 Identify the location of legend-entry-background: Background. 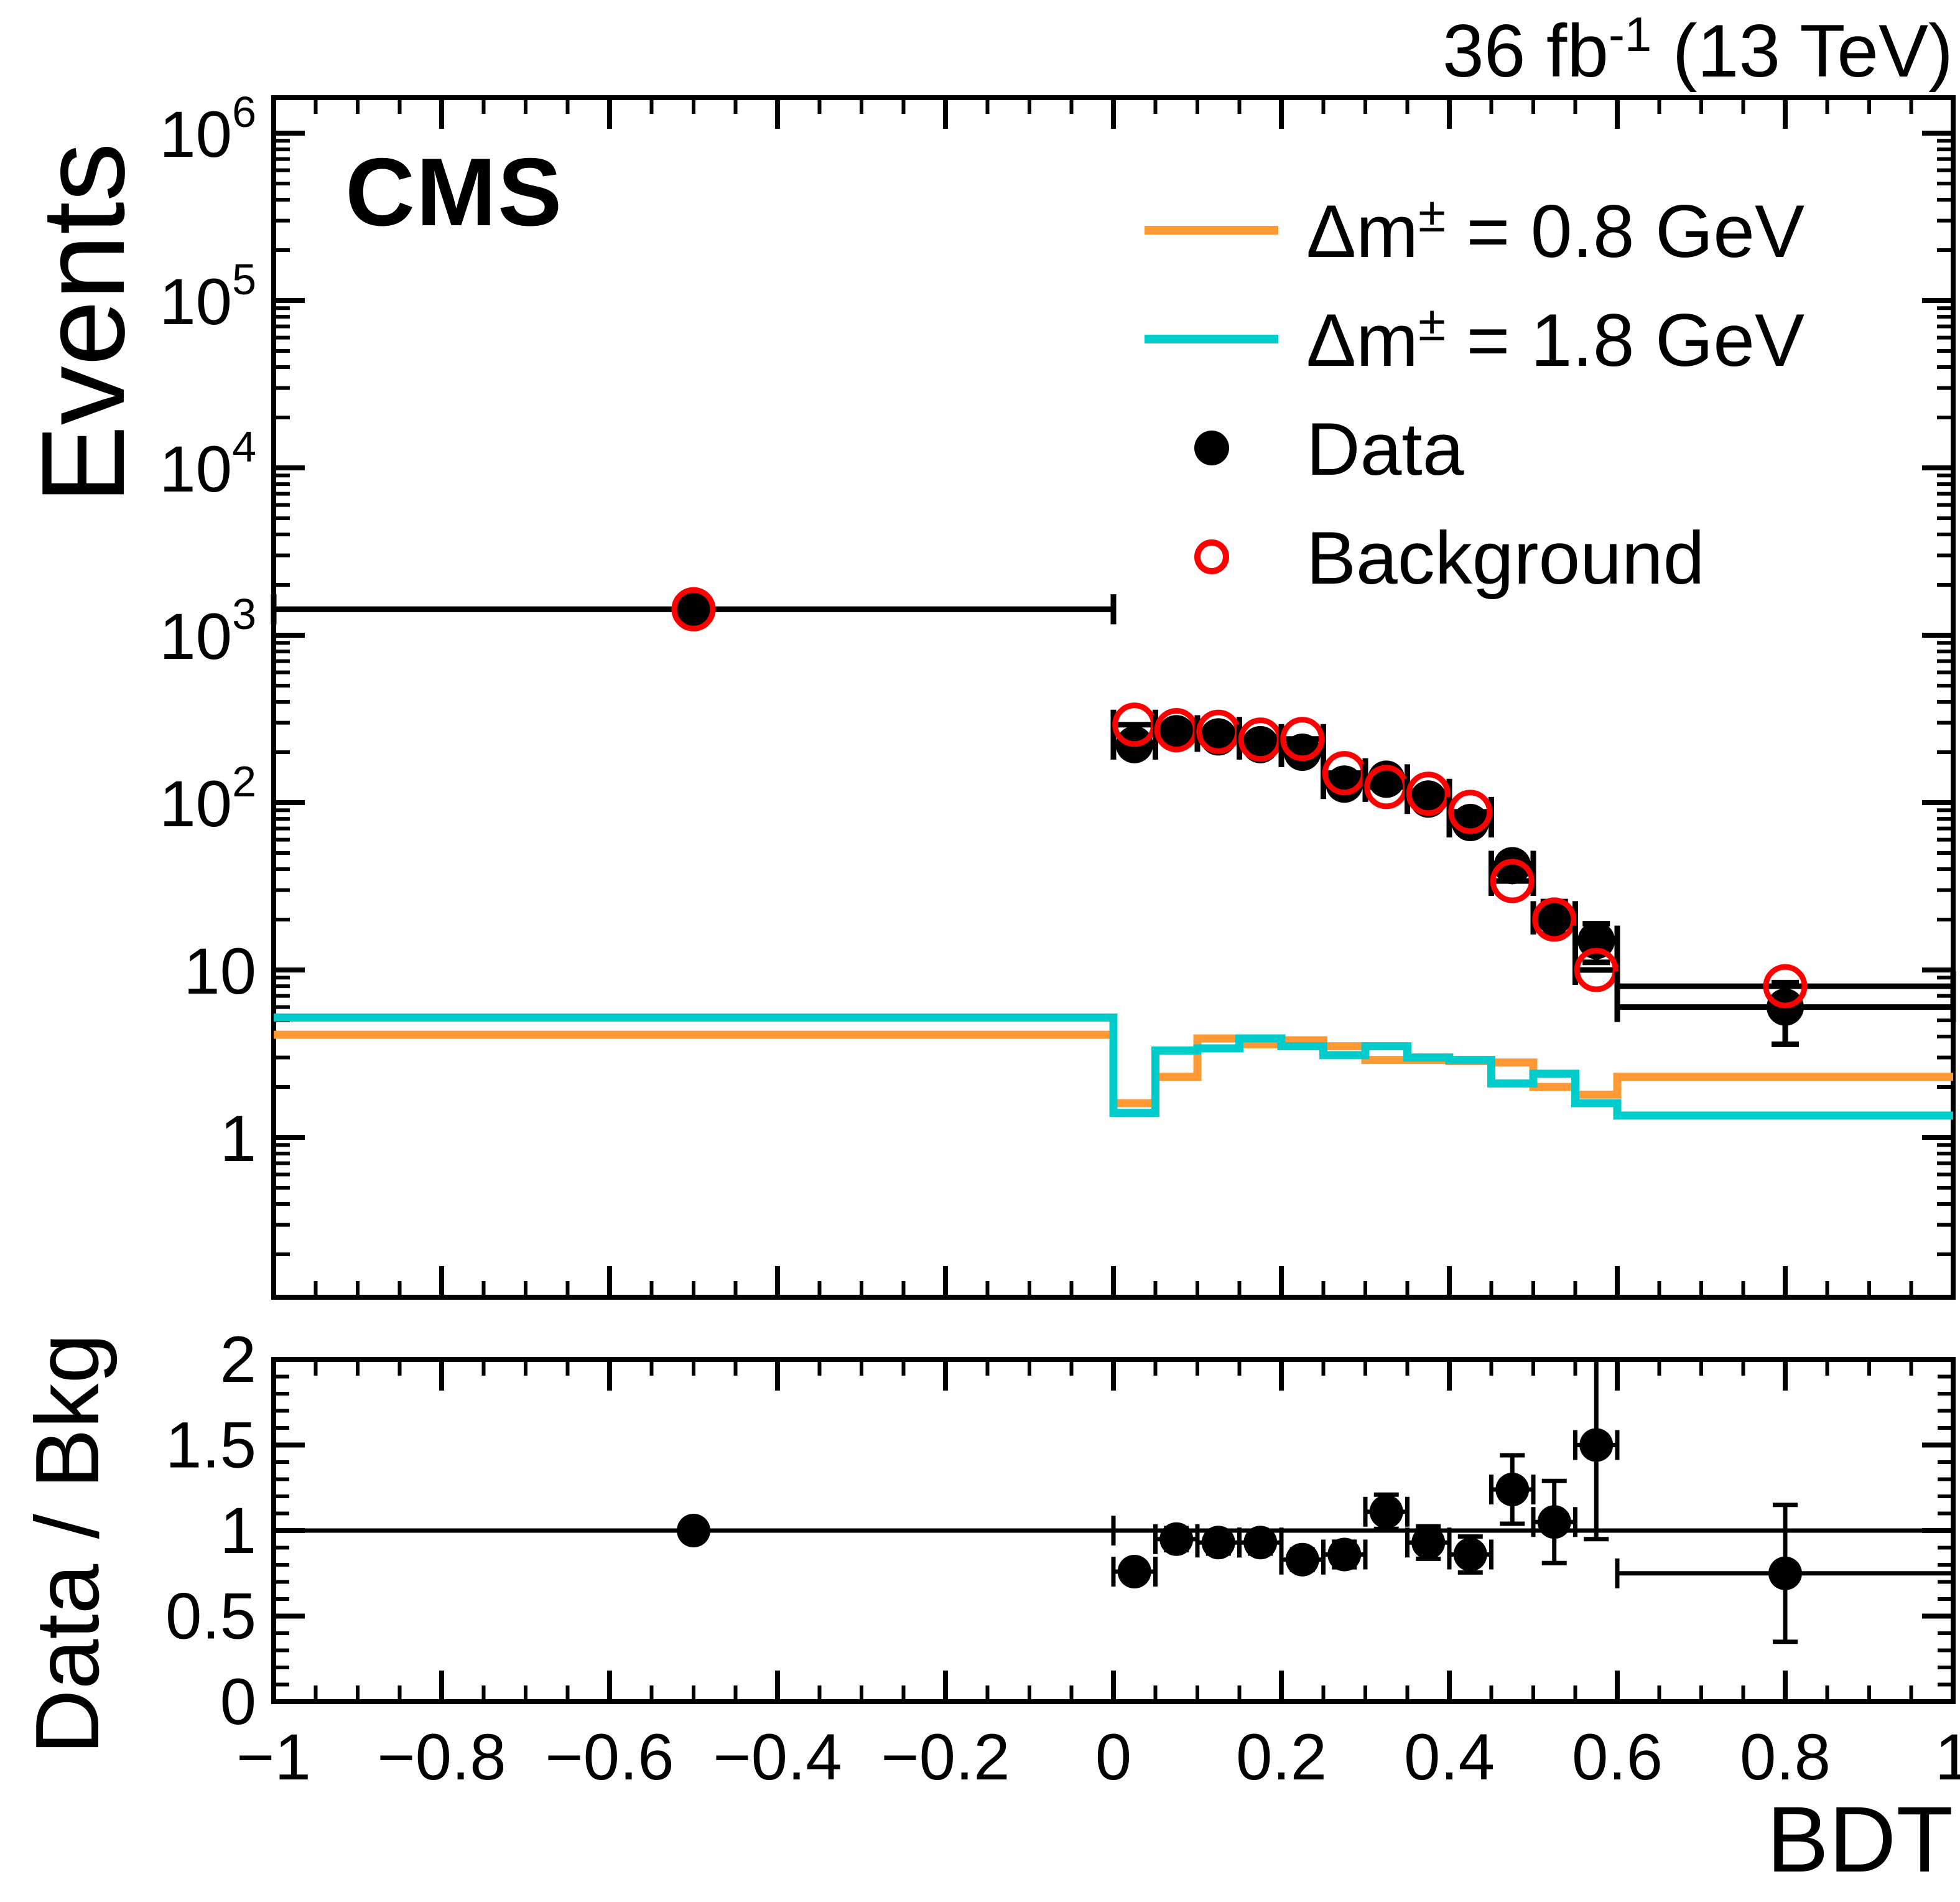
(1424, 558).